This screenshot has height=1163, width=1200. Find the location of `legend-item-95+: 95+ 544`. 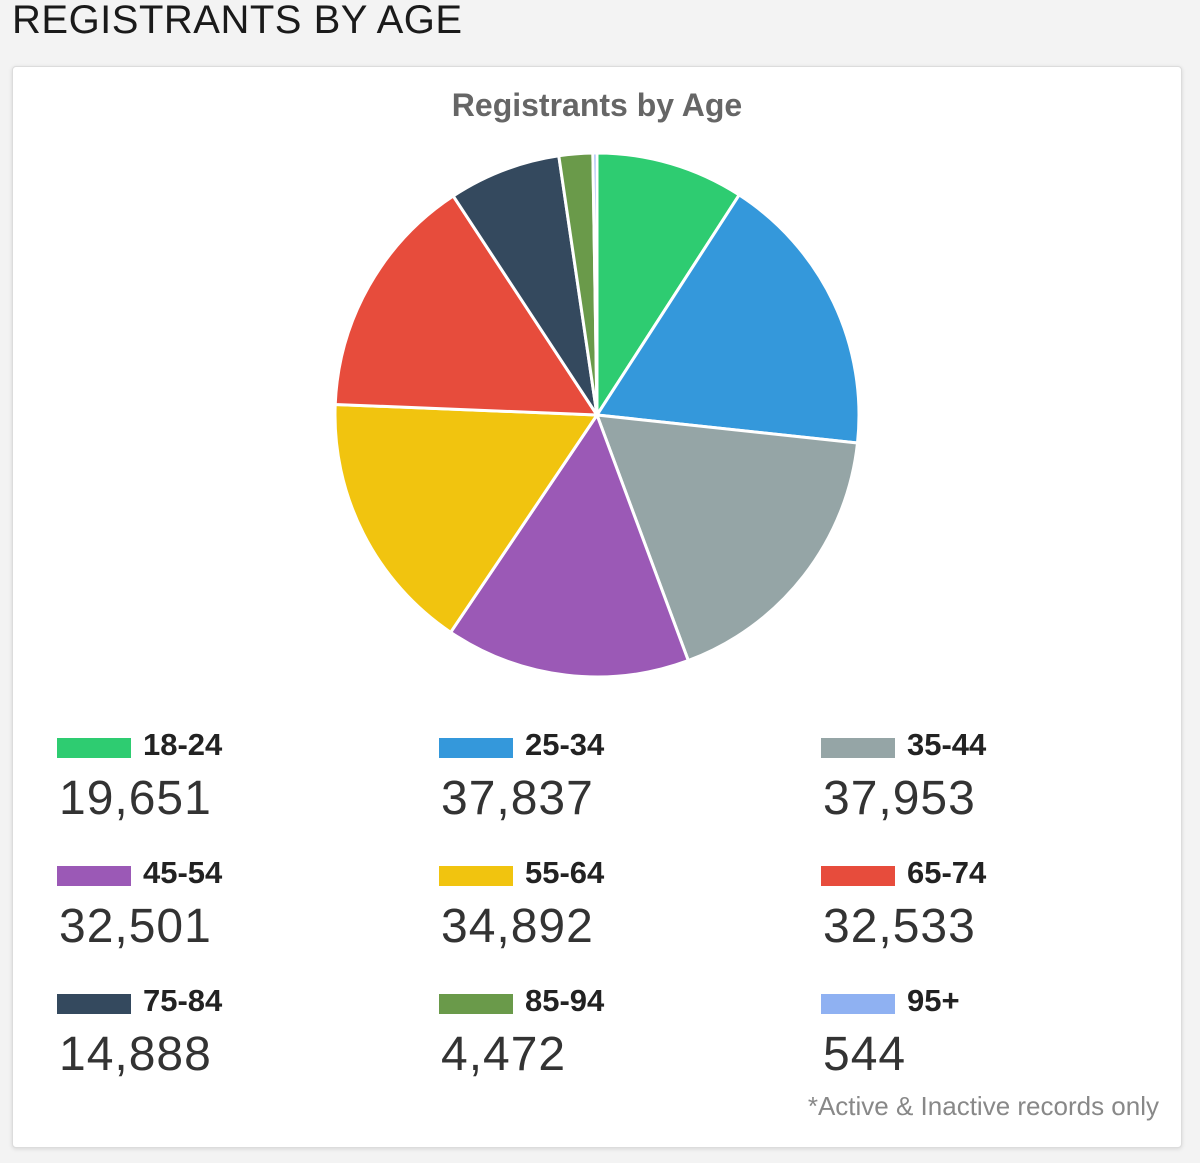

legend-item-95+: 95+ 544 is located at coordinates (991, 1040).